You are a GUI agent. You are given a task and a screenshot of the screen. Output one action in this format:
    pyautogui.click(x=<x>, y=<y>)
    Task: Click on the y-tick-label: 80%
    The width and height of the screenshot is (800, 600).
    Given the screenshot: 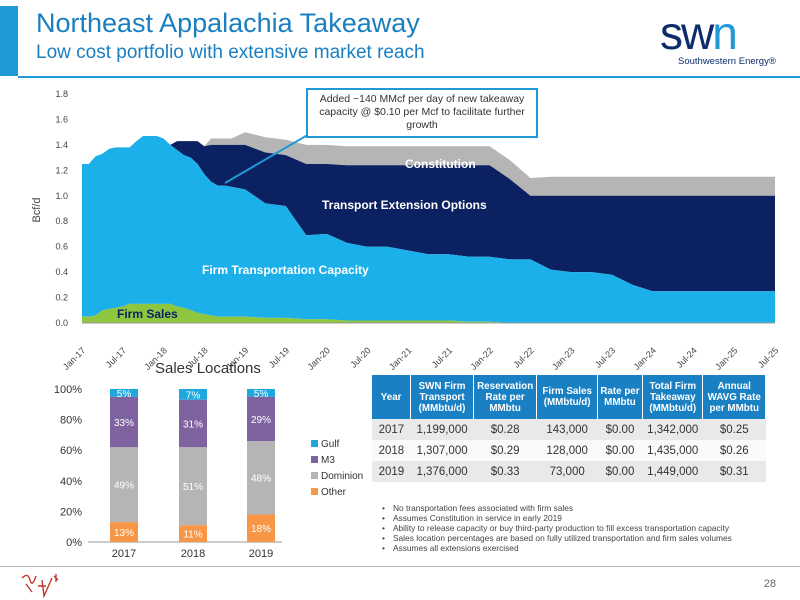 What is the action you would take?
    pyautogui.click(x=71, y=421)
    